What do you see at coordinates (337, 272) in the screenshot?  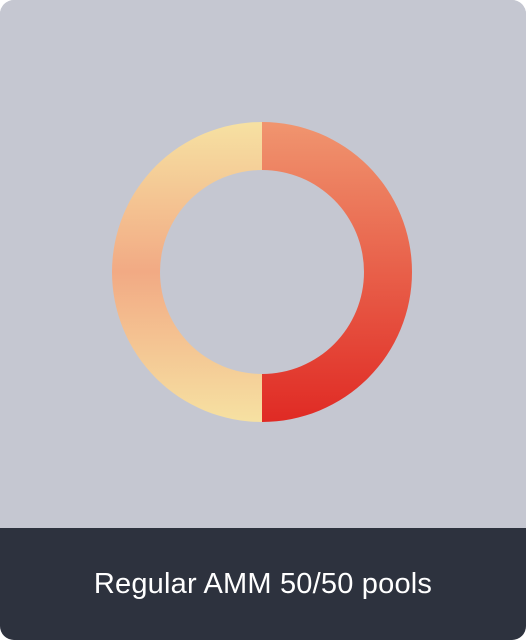 I see `donut-slice-right` at bounding box center [337, 272].